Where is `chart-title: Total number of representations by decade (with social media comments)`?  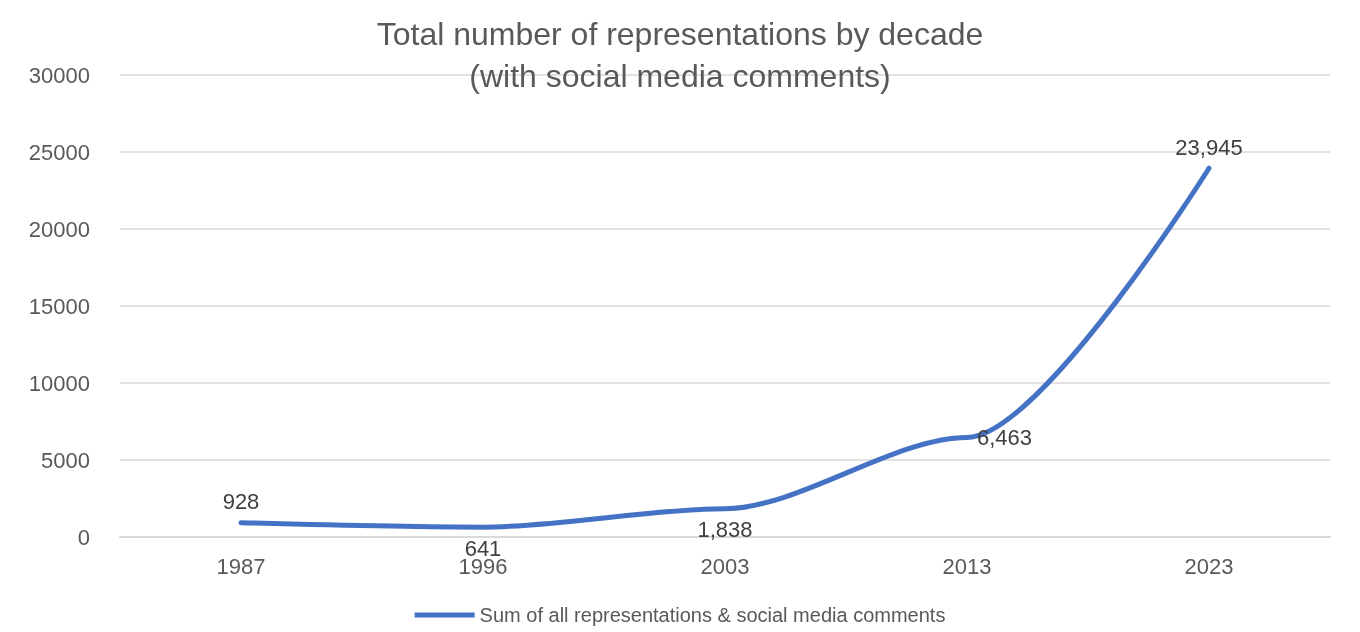
chart-title: Total number of representations by decade (with social media comments) is located at coordinates (680, 55).